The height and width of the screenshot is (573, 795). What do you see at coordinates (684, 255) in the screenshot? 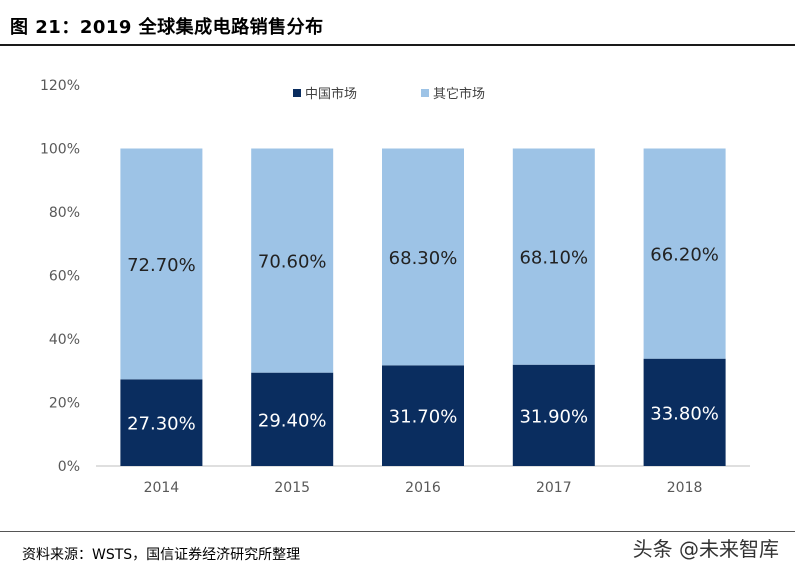
I see `data-label: 66.20%` at bounding box center [684, 255].